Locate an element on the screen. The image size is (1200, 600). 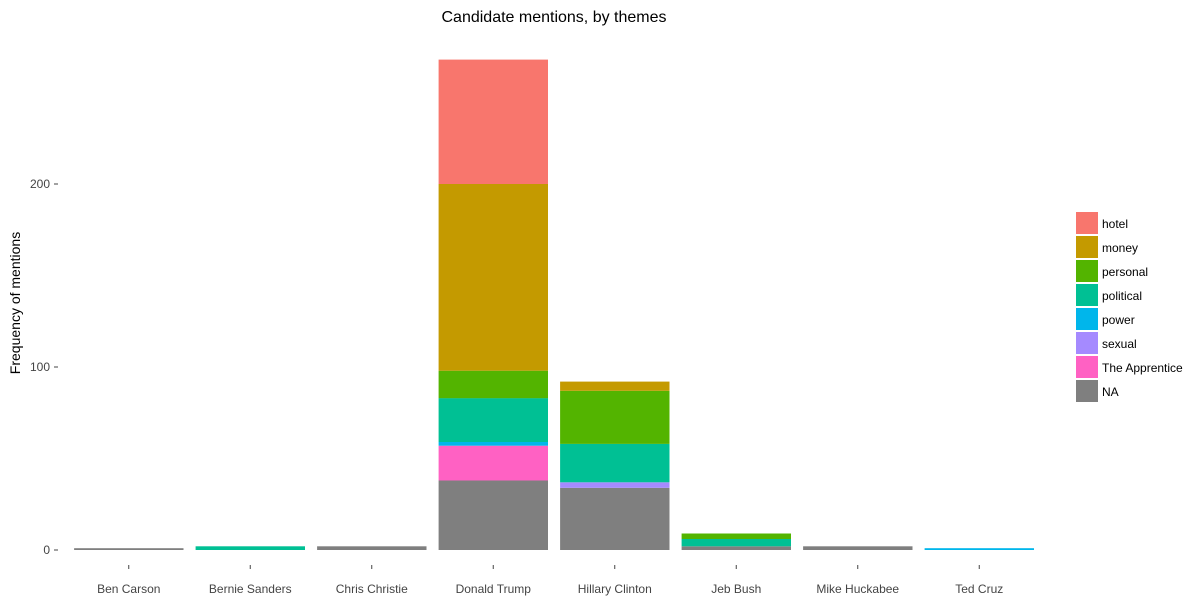
bar-hillary-clinton is located at coordinates (615, 465).